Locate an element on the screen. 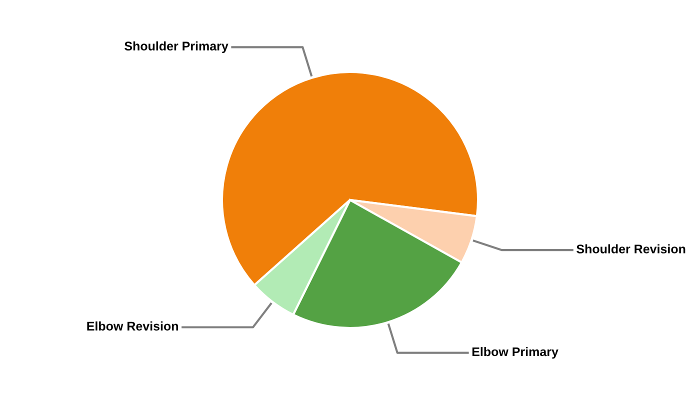  slice-label: Shoulder Revision is located at coordinates (631, 249).